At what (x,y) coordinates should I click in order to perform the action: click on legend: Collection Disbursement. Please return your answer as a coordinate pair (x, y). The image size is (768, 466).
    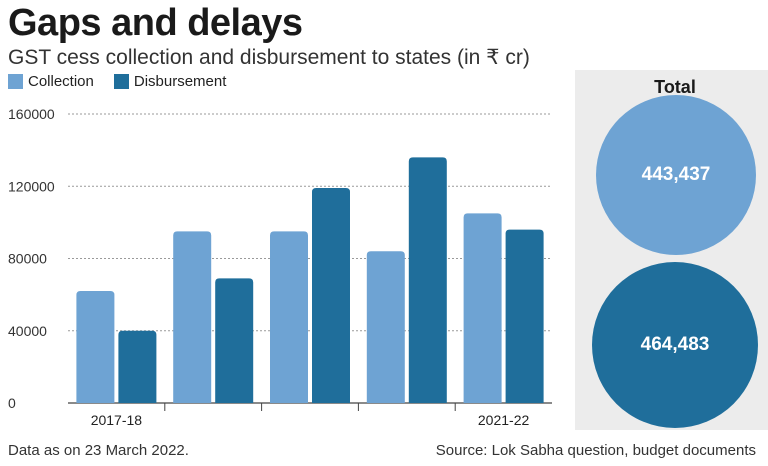
    Looking at the image, I should click on (123, 81).